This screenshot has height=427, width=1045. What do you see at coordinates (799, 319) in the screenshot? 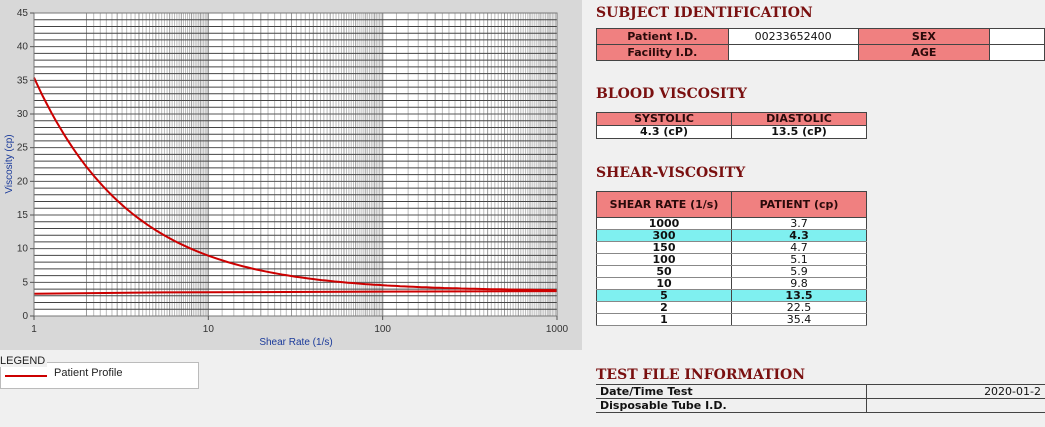
I see `patient-viscosity-cell: 35.4` at bounding box center [799, 319].